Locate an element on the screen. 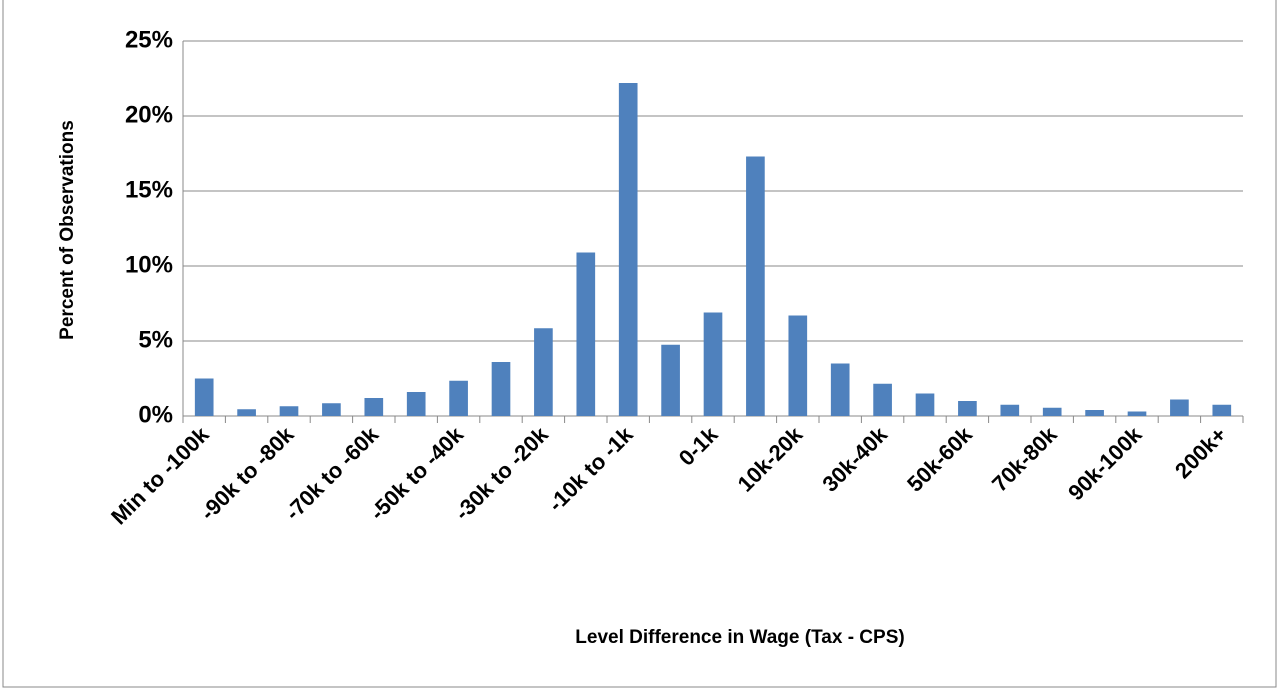 This screenshot has width=1280, height=695. y-tick-label: 5% is located at coordinates (155, 339).